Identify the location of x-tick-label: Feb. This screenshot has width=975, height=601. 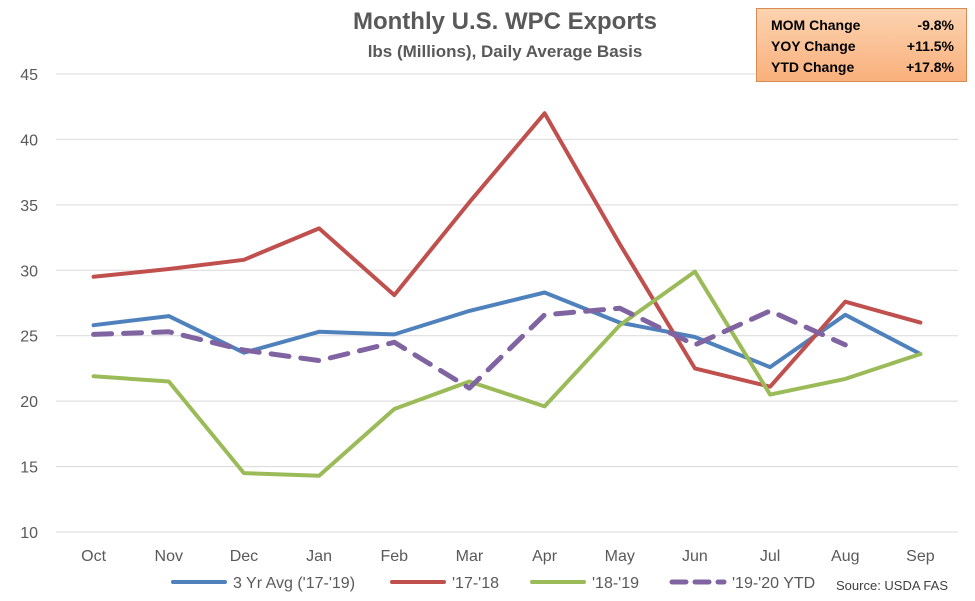
(394, 556).